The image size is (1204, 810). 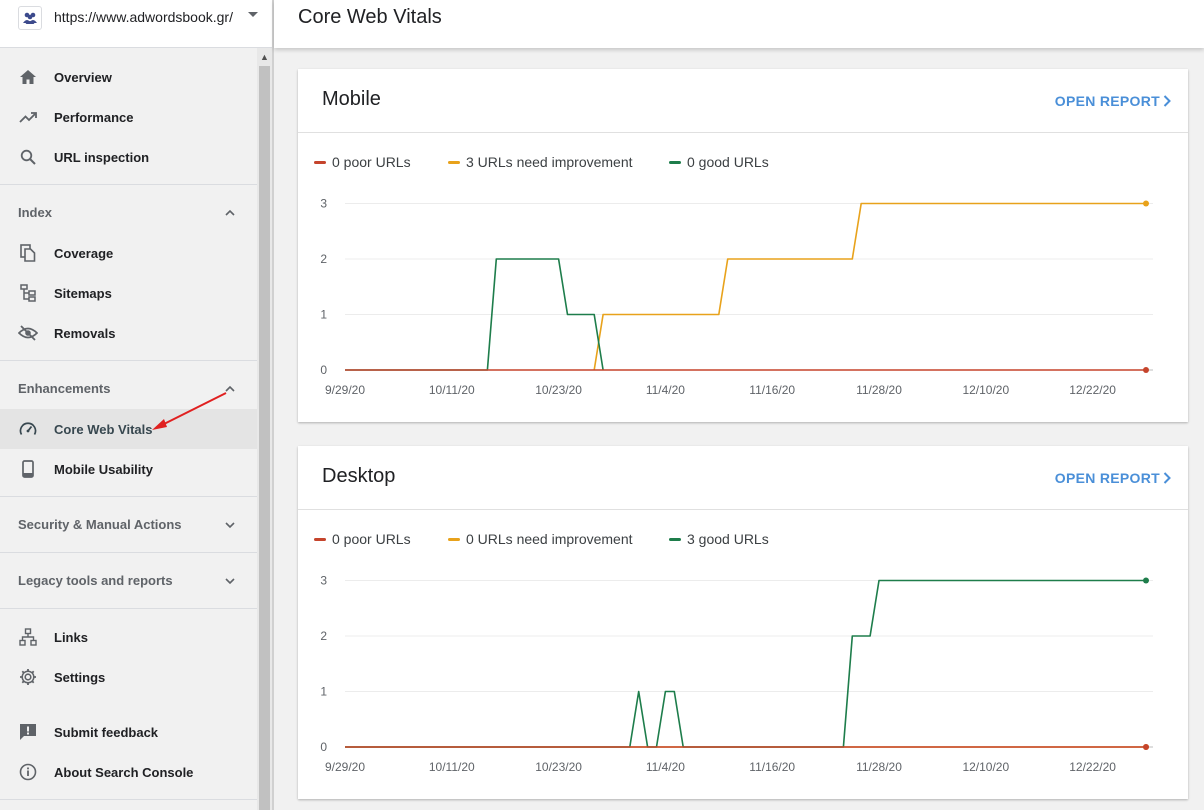 I want to click on sidebar-item-overview: Overview, so click(x=128, y=77).